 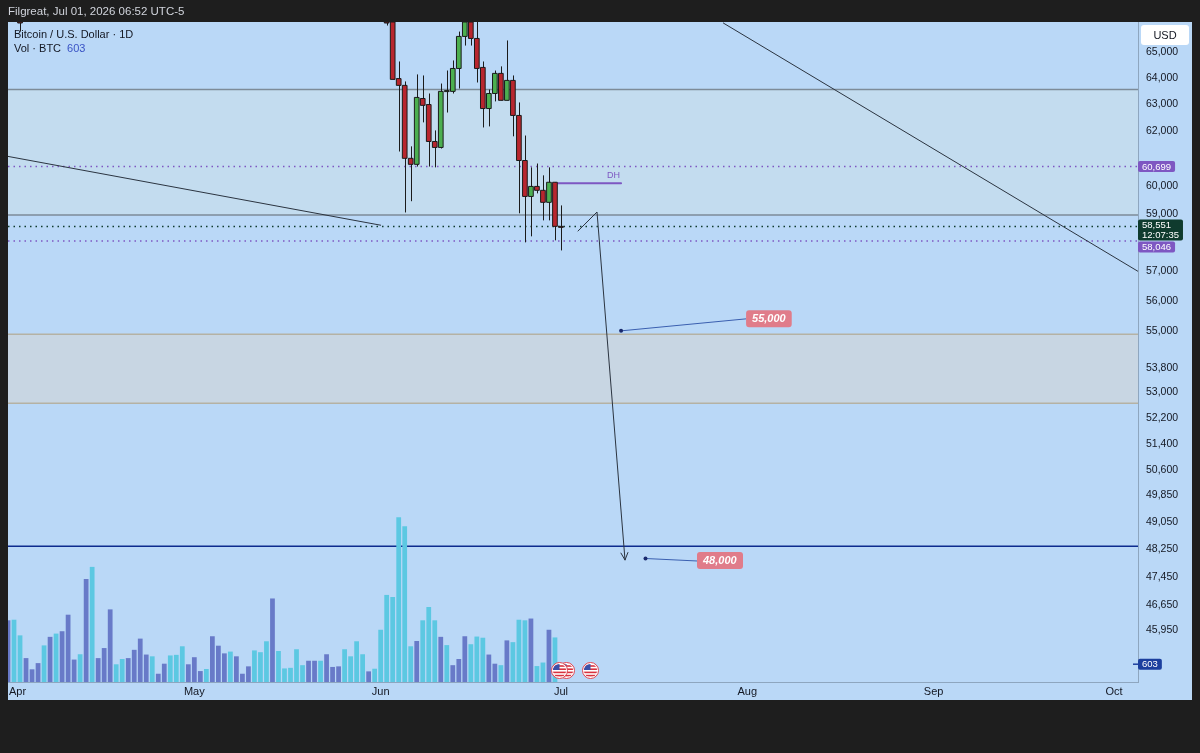 What do you see at coordinates (18, 691) in the screenshot?
I see `x-tick-label: Apr` at bounding box center [18, 691].